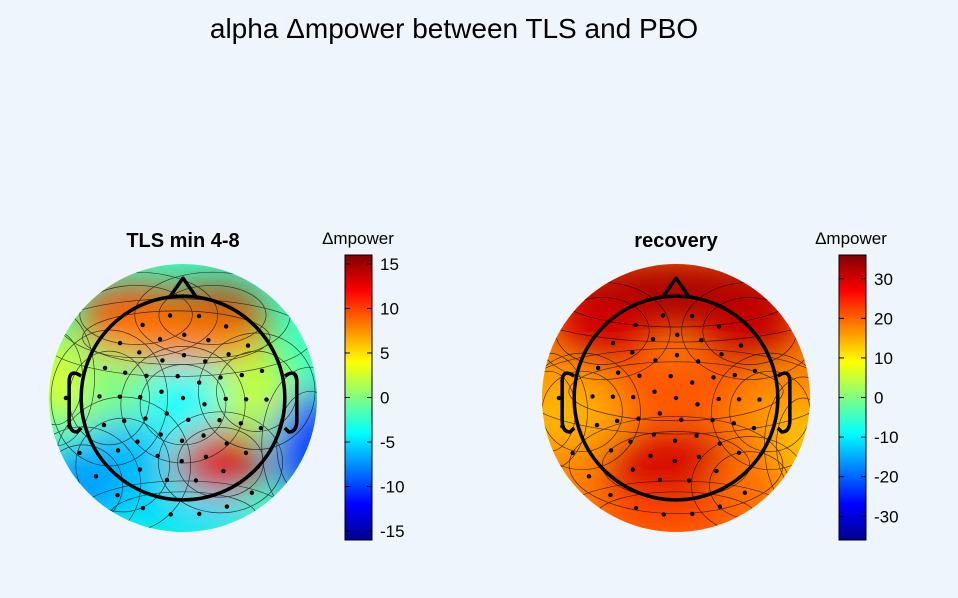  Describe the element at coordinates (384, 353) in the screenshot. I see `colorbar-tick-label: 5` at that location.